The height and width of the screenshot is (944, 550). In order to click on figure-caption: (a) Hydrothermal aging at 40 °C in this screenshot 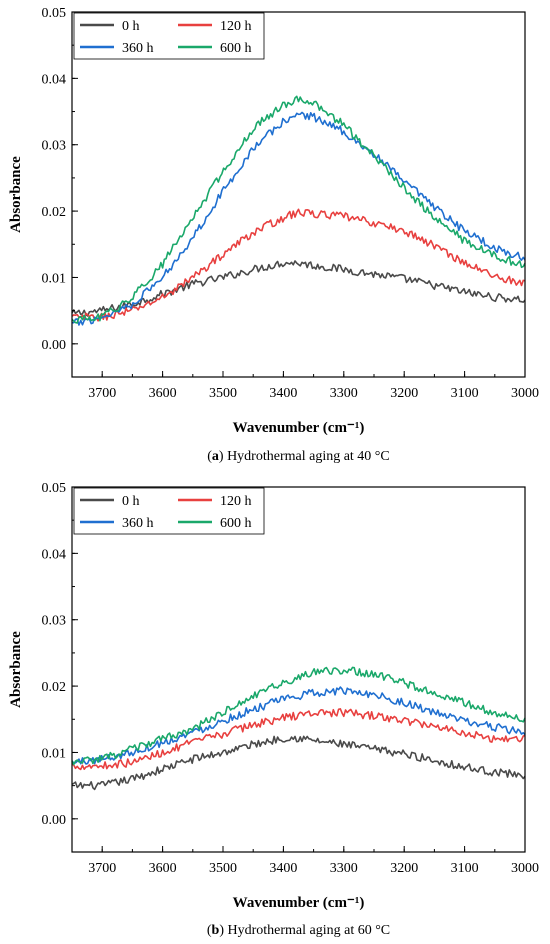, I will do `click(298, 456)`.